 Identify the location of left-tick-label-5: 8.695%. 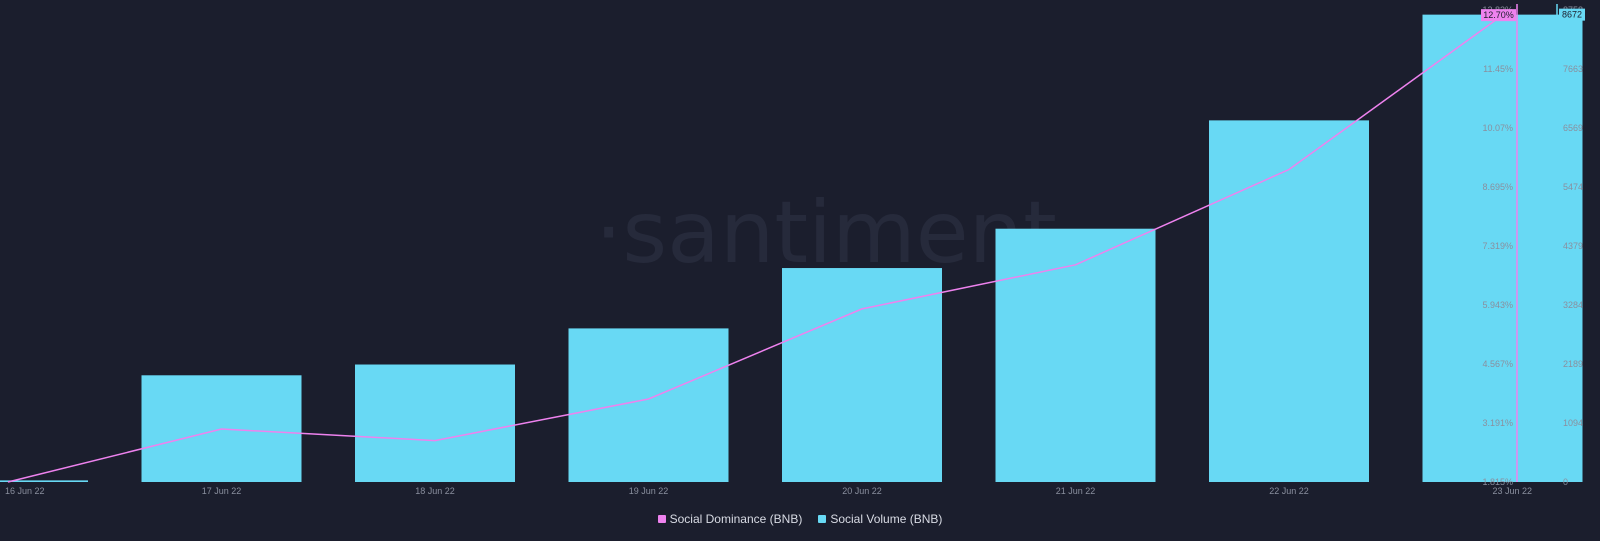
(1497, 187).